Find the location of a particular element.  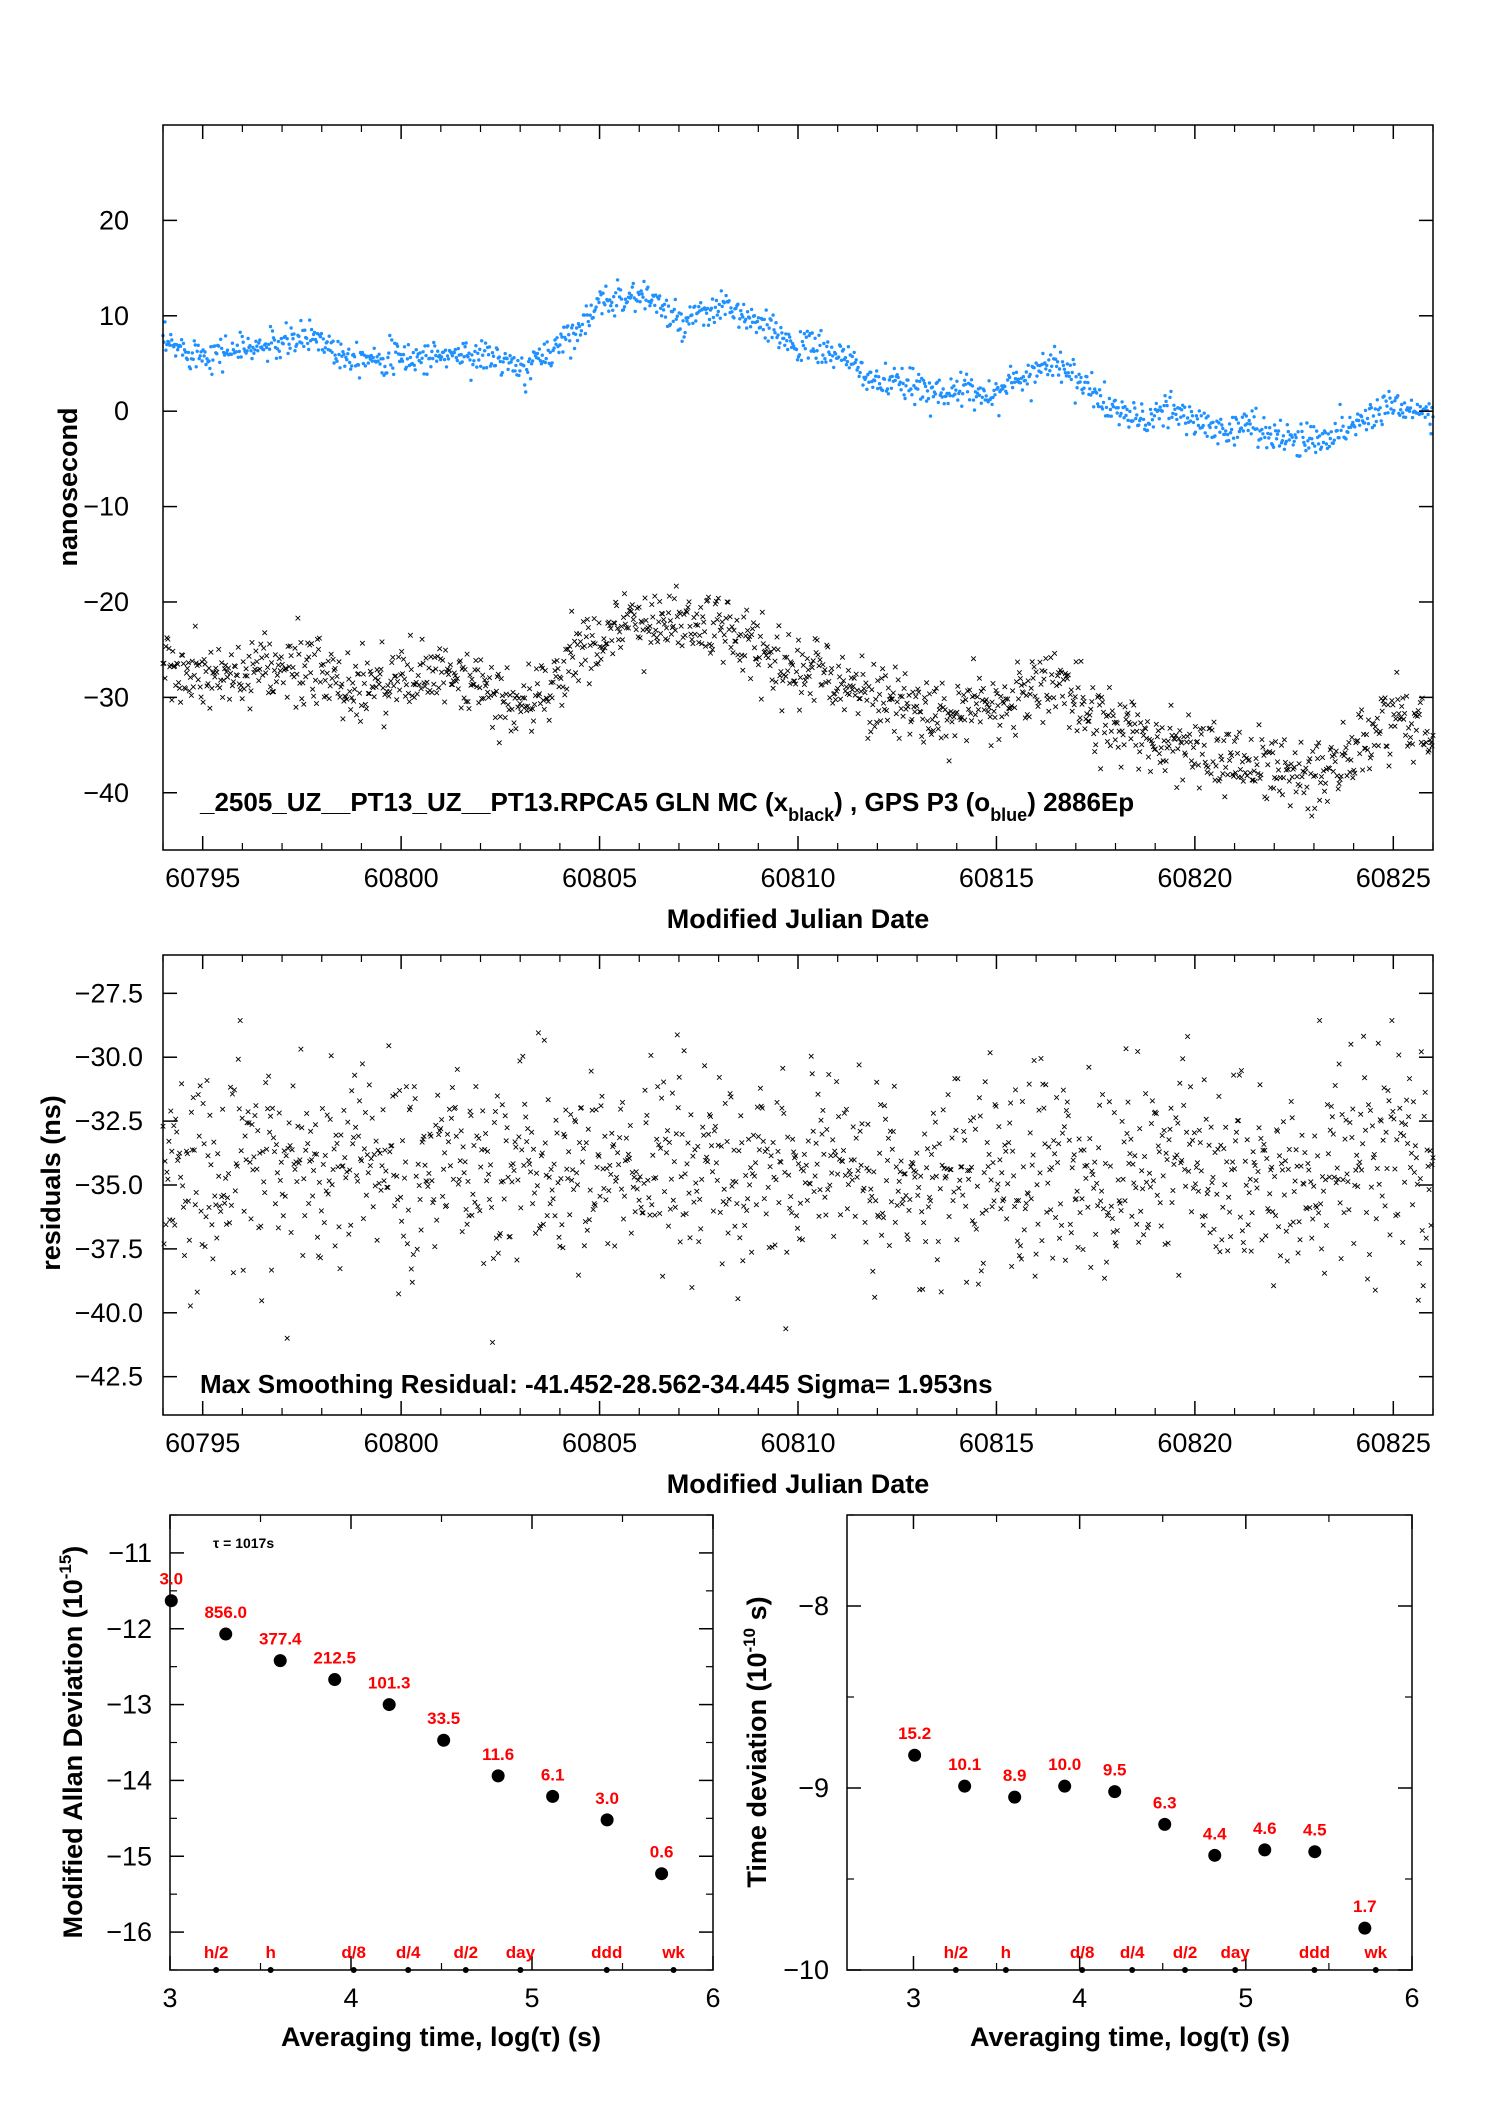

time-mark-label: h/2 is located at coordinates (216, 1952).